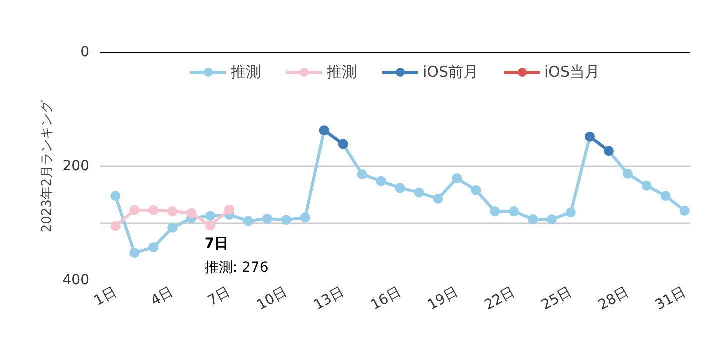 Image resolution: width=708 pixels, height=349 pixels. I want to click on x-tick-label: 19日, so click(443, 299).